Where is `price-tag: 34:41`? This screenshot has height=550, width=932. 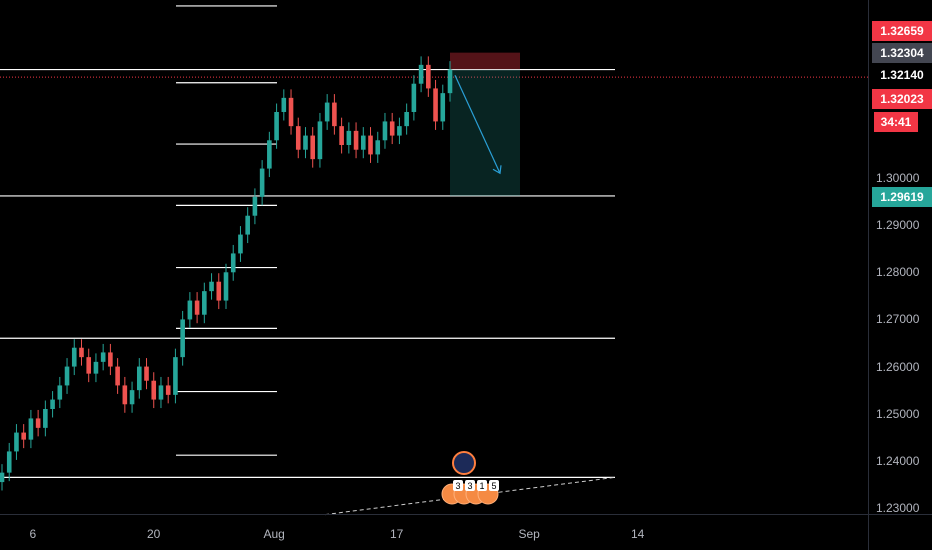 price-tag: 34:41 is located at coordinates (896, 122).